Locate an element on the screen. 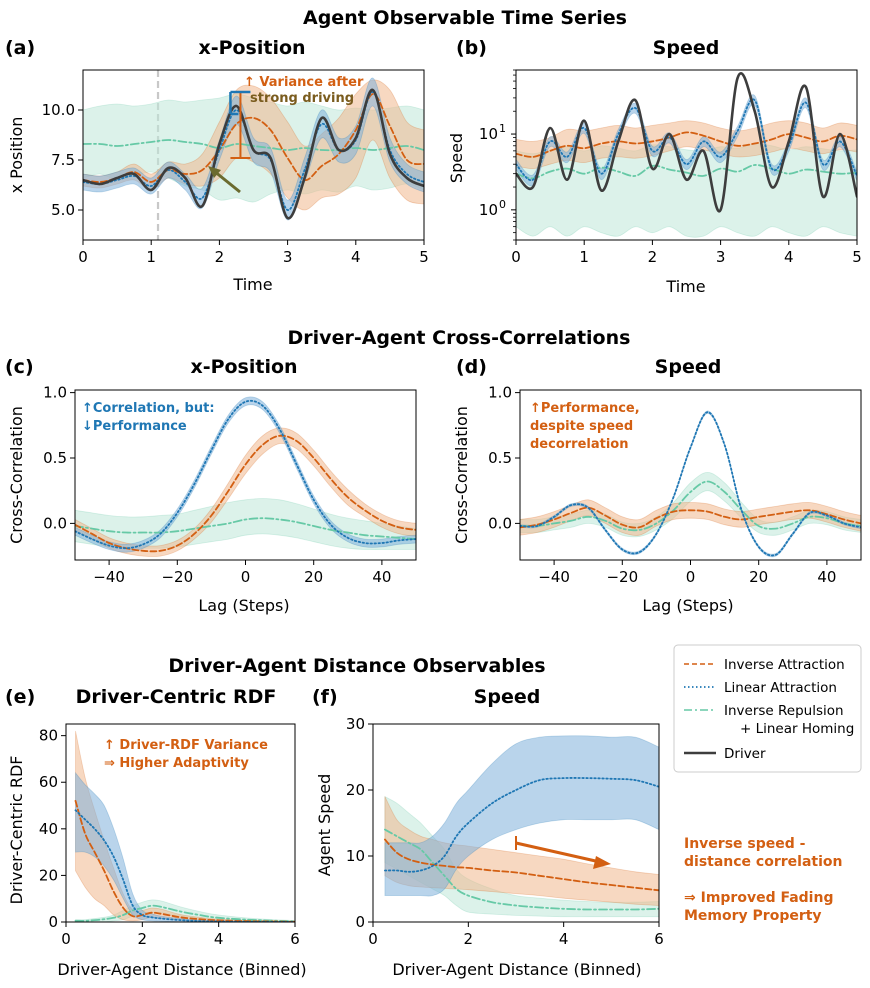 The image size is (870, 988). panel-c-xtick-label: −20 is located at coordinates (177, 577).